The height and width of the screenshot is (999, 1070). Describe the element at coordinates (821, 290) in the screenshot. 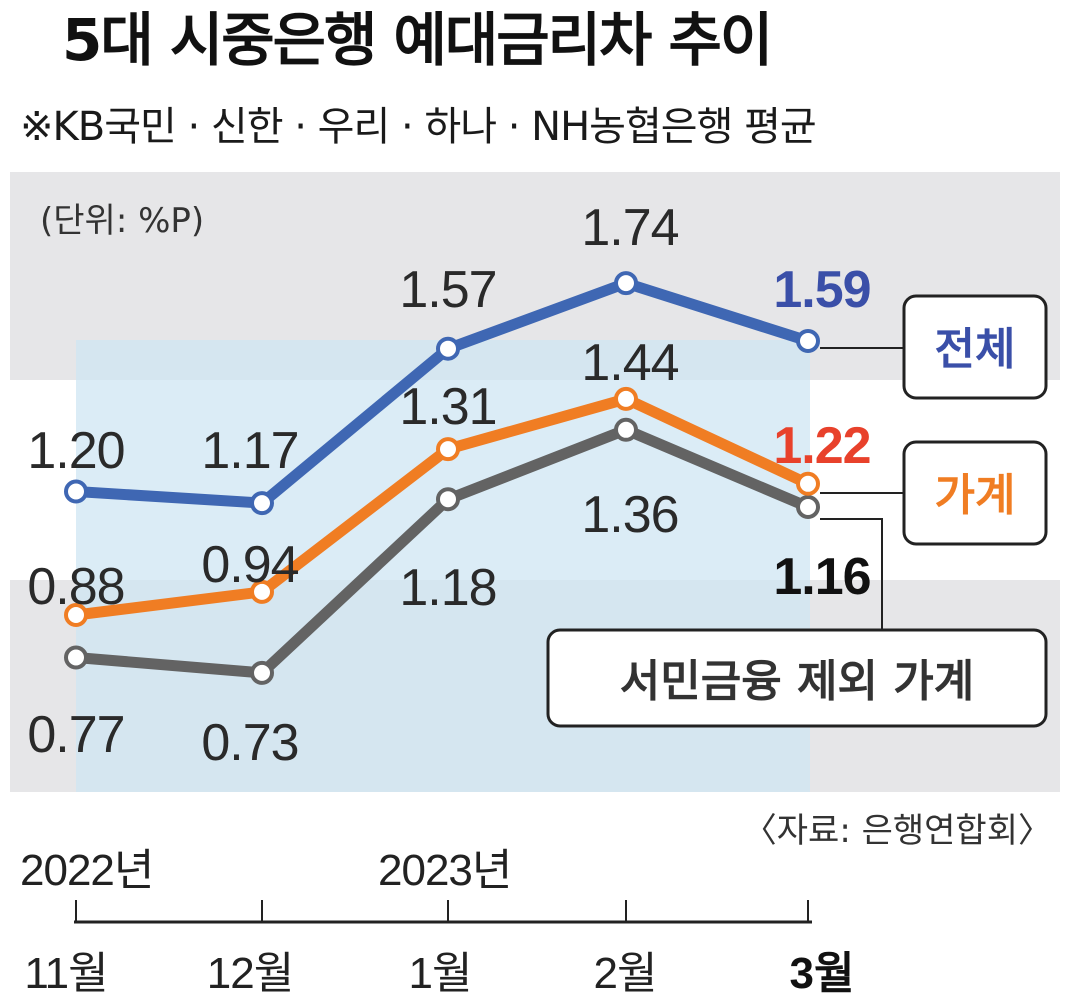

I see `value-label-total-mar: 1.59` at that location.